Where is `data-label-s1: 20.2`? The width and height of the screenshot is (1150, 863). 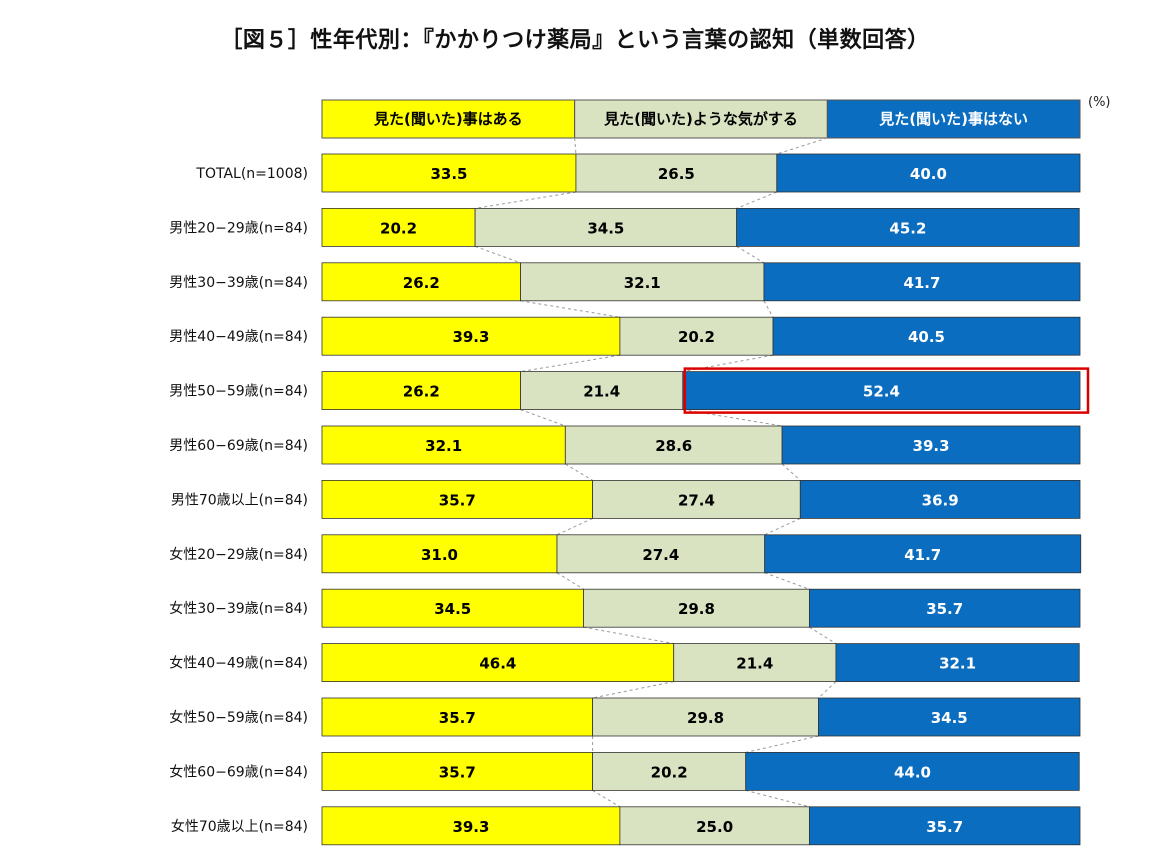 data-label-s1: 20.2 is located at coordinates (398, 228).